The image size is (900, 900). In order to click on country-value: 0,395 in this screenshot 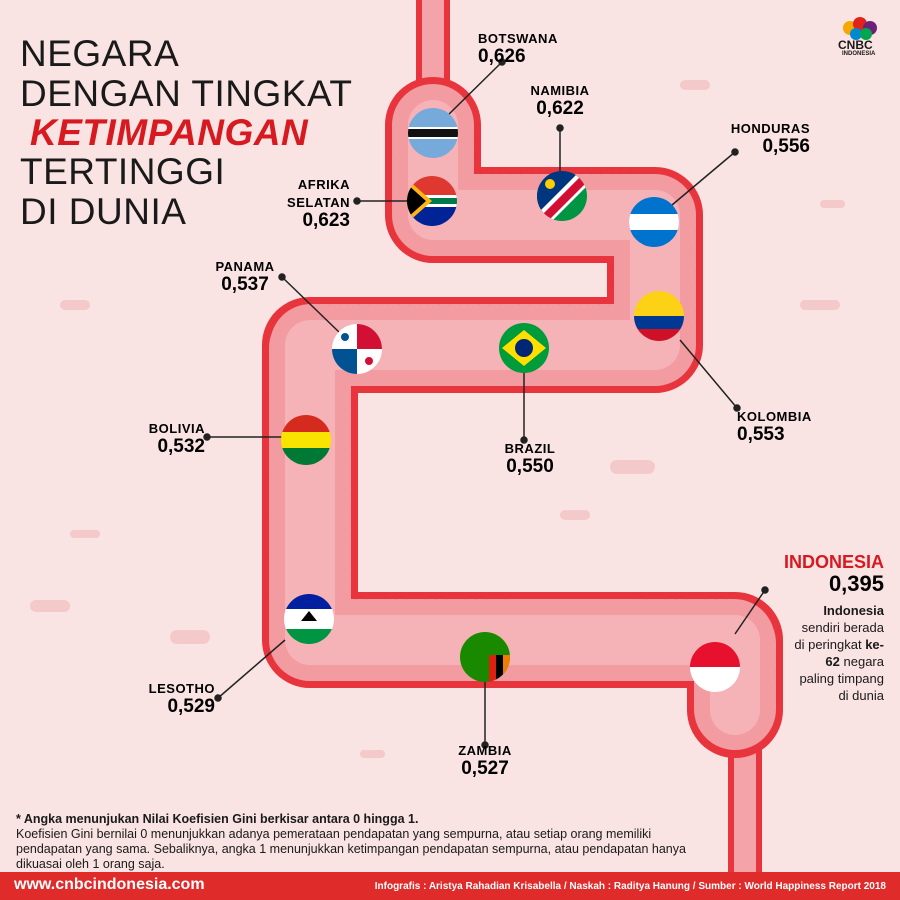, I will do `click(856, 583)`.